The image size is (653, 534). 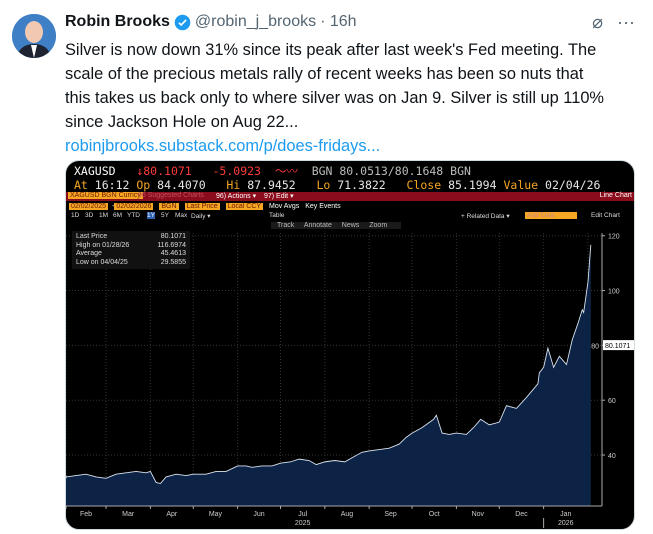 I want to click on mov-avgs-toggle: Mov Avgs, so click(x=284, y=206).